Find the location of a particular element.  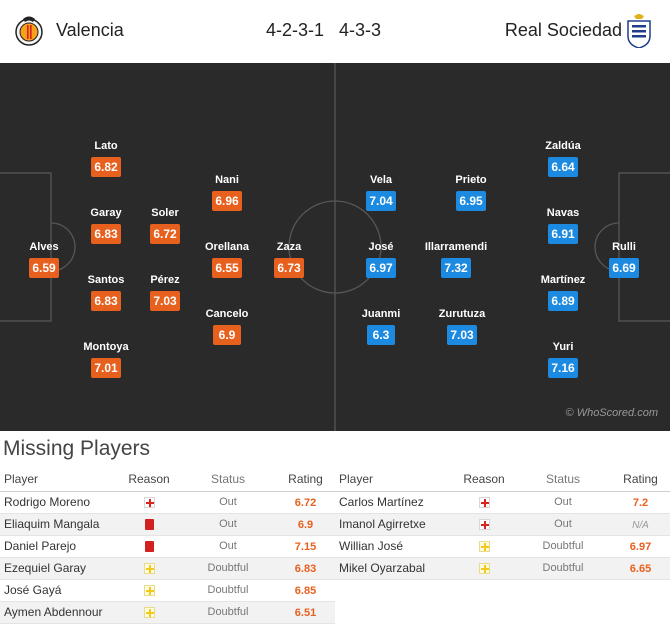

player-card: Rulli 6.69 is located at coordinates (624, 259).